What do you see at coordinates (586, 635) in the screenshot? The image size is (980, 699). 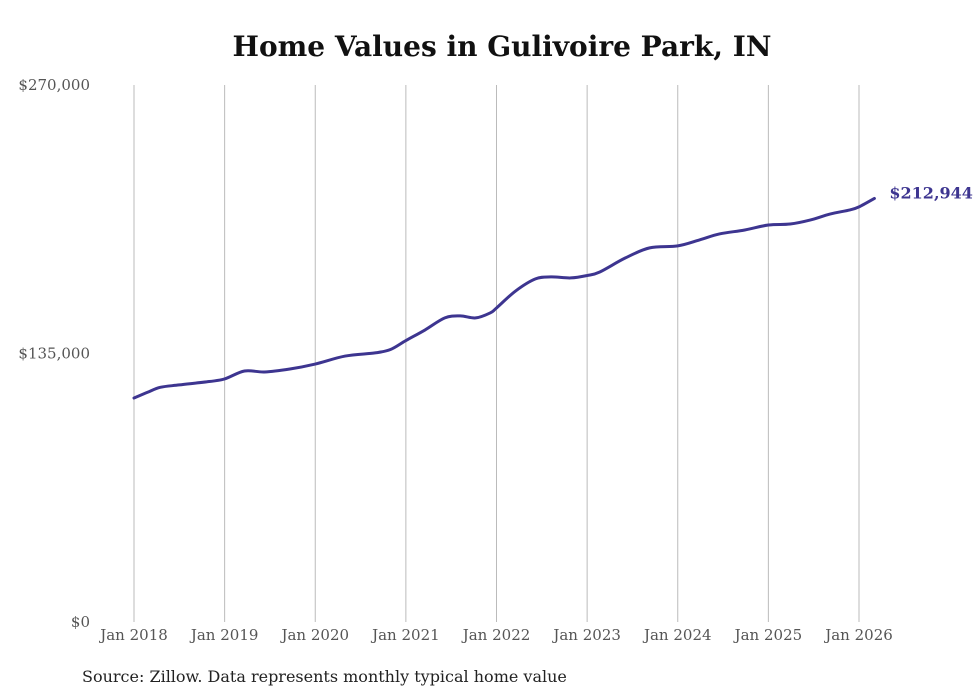 I see `x-tick-label: Jan 2023` at bounding box center [586, 635].